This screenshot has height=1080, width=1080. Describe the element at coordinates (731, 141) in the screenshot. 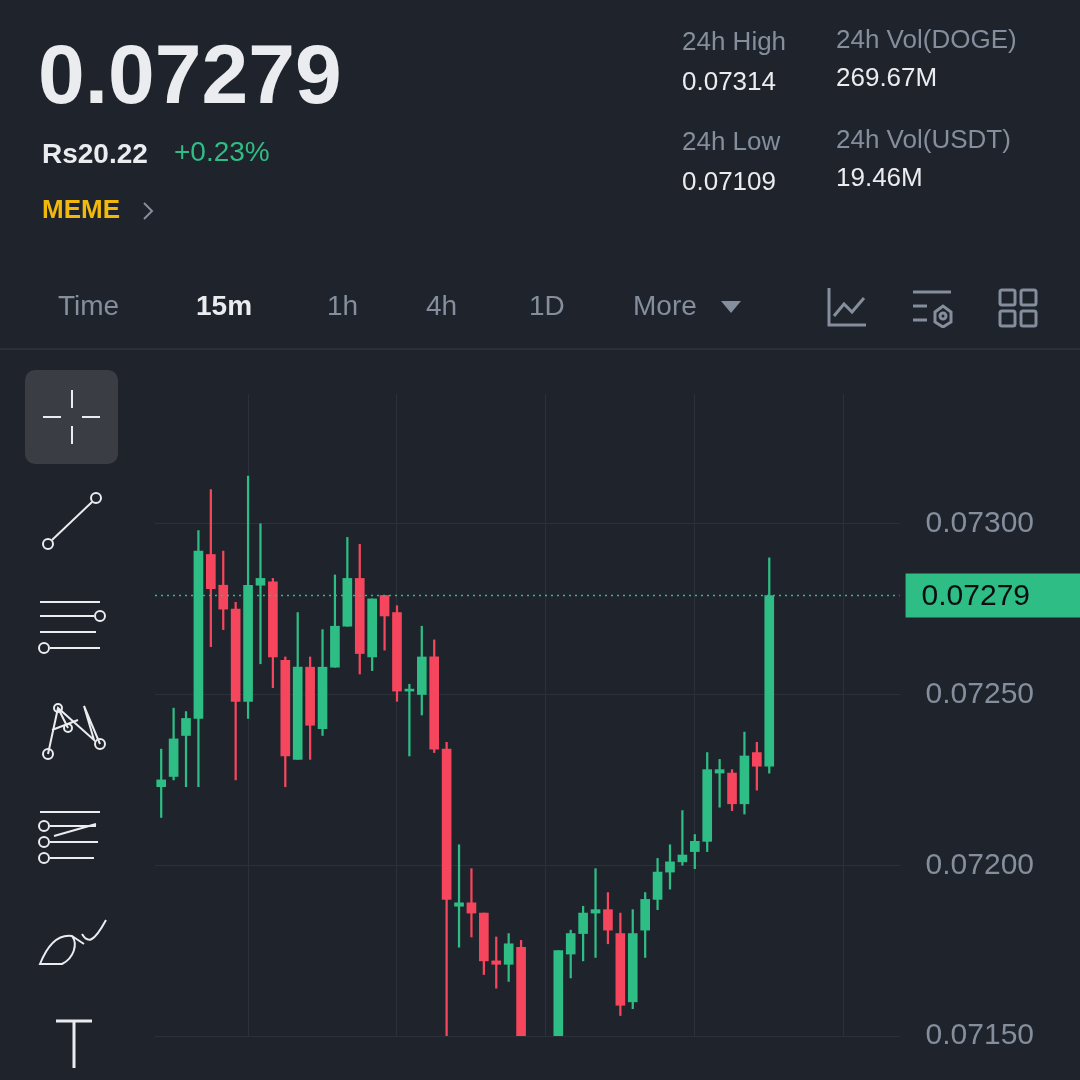

I see `text: 24h Low` at that location.